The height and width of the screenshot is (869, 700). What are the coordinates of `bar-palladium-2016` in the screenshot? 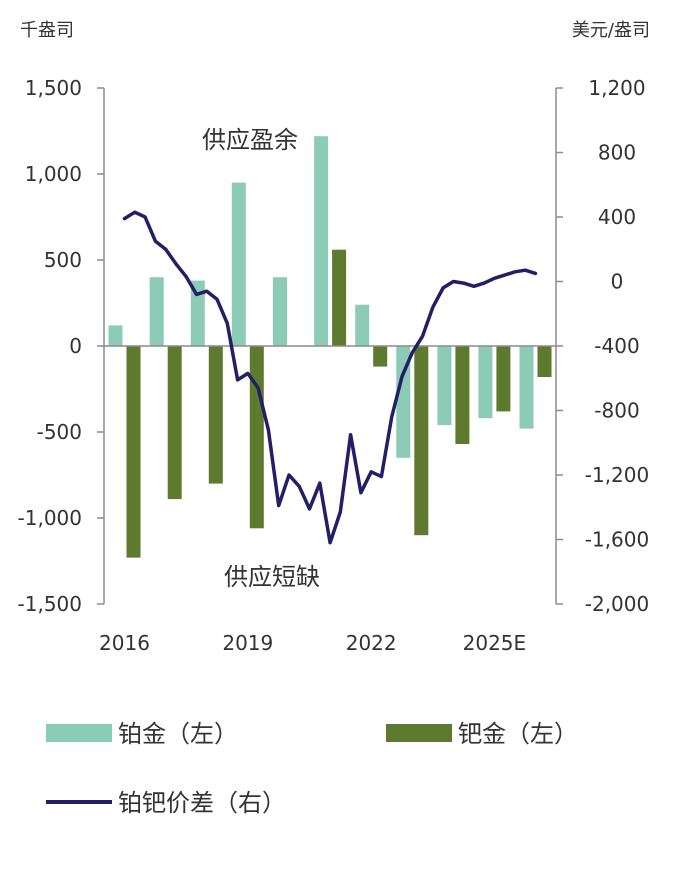 It's located at (133, 452).